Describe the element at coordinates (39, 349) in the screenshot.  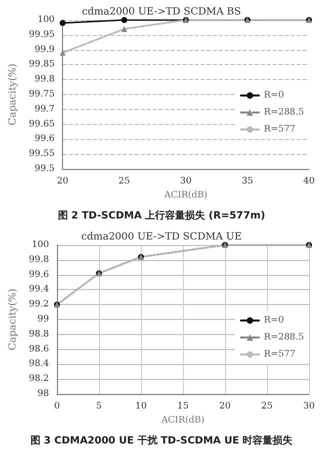
I see `y-tick-label: 98.6` at that location.